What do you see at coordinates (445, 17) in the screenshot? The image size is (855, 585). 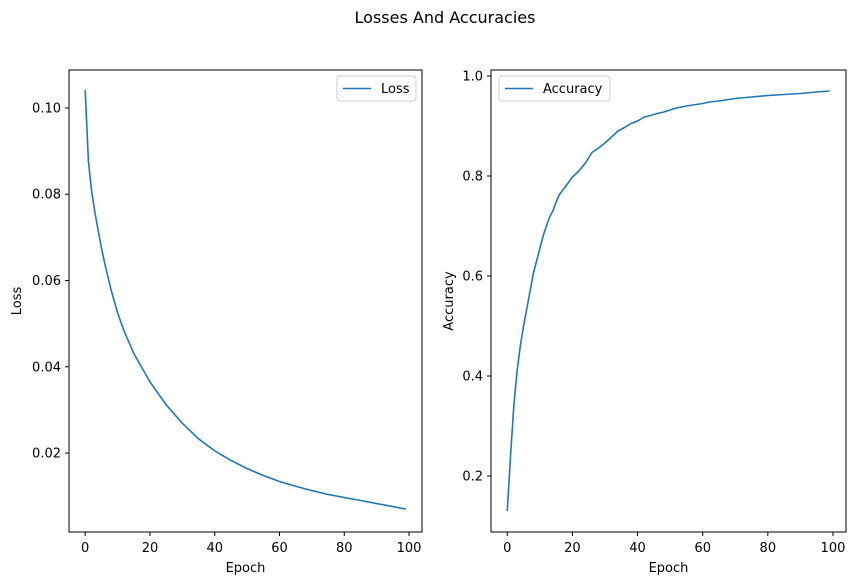 I see `figure-title: Losses And Accuracies` at bounding box center [445, 17].